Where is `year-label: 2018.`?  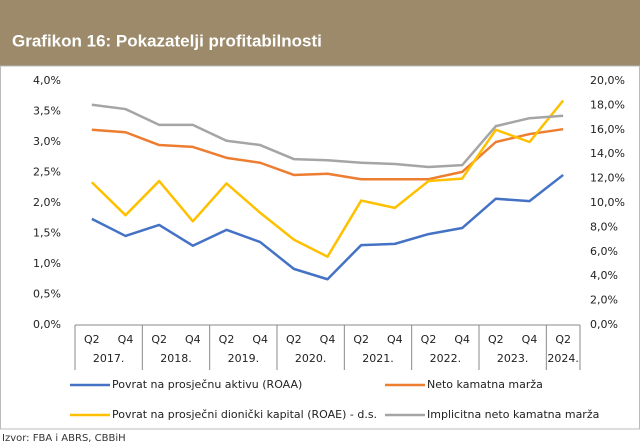 year-label: 2018. is located at coordinates (176, 358).